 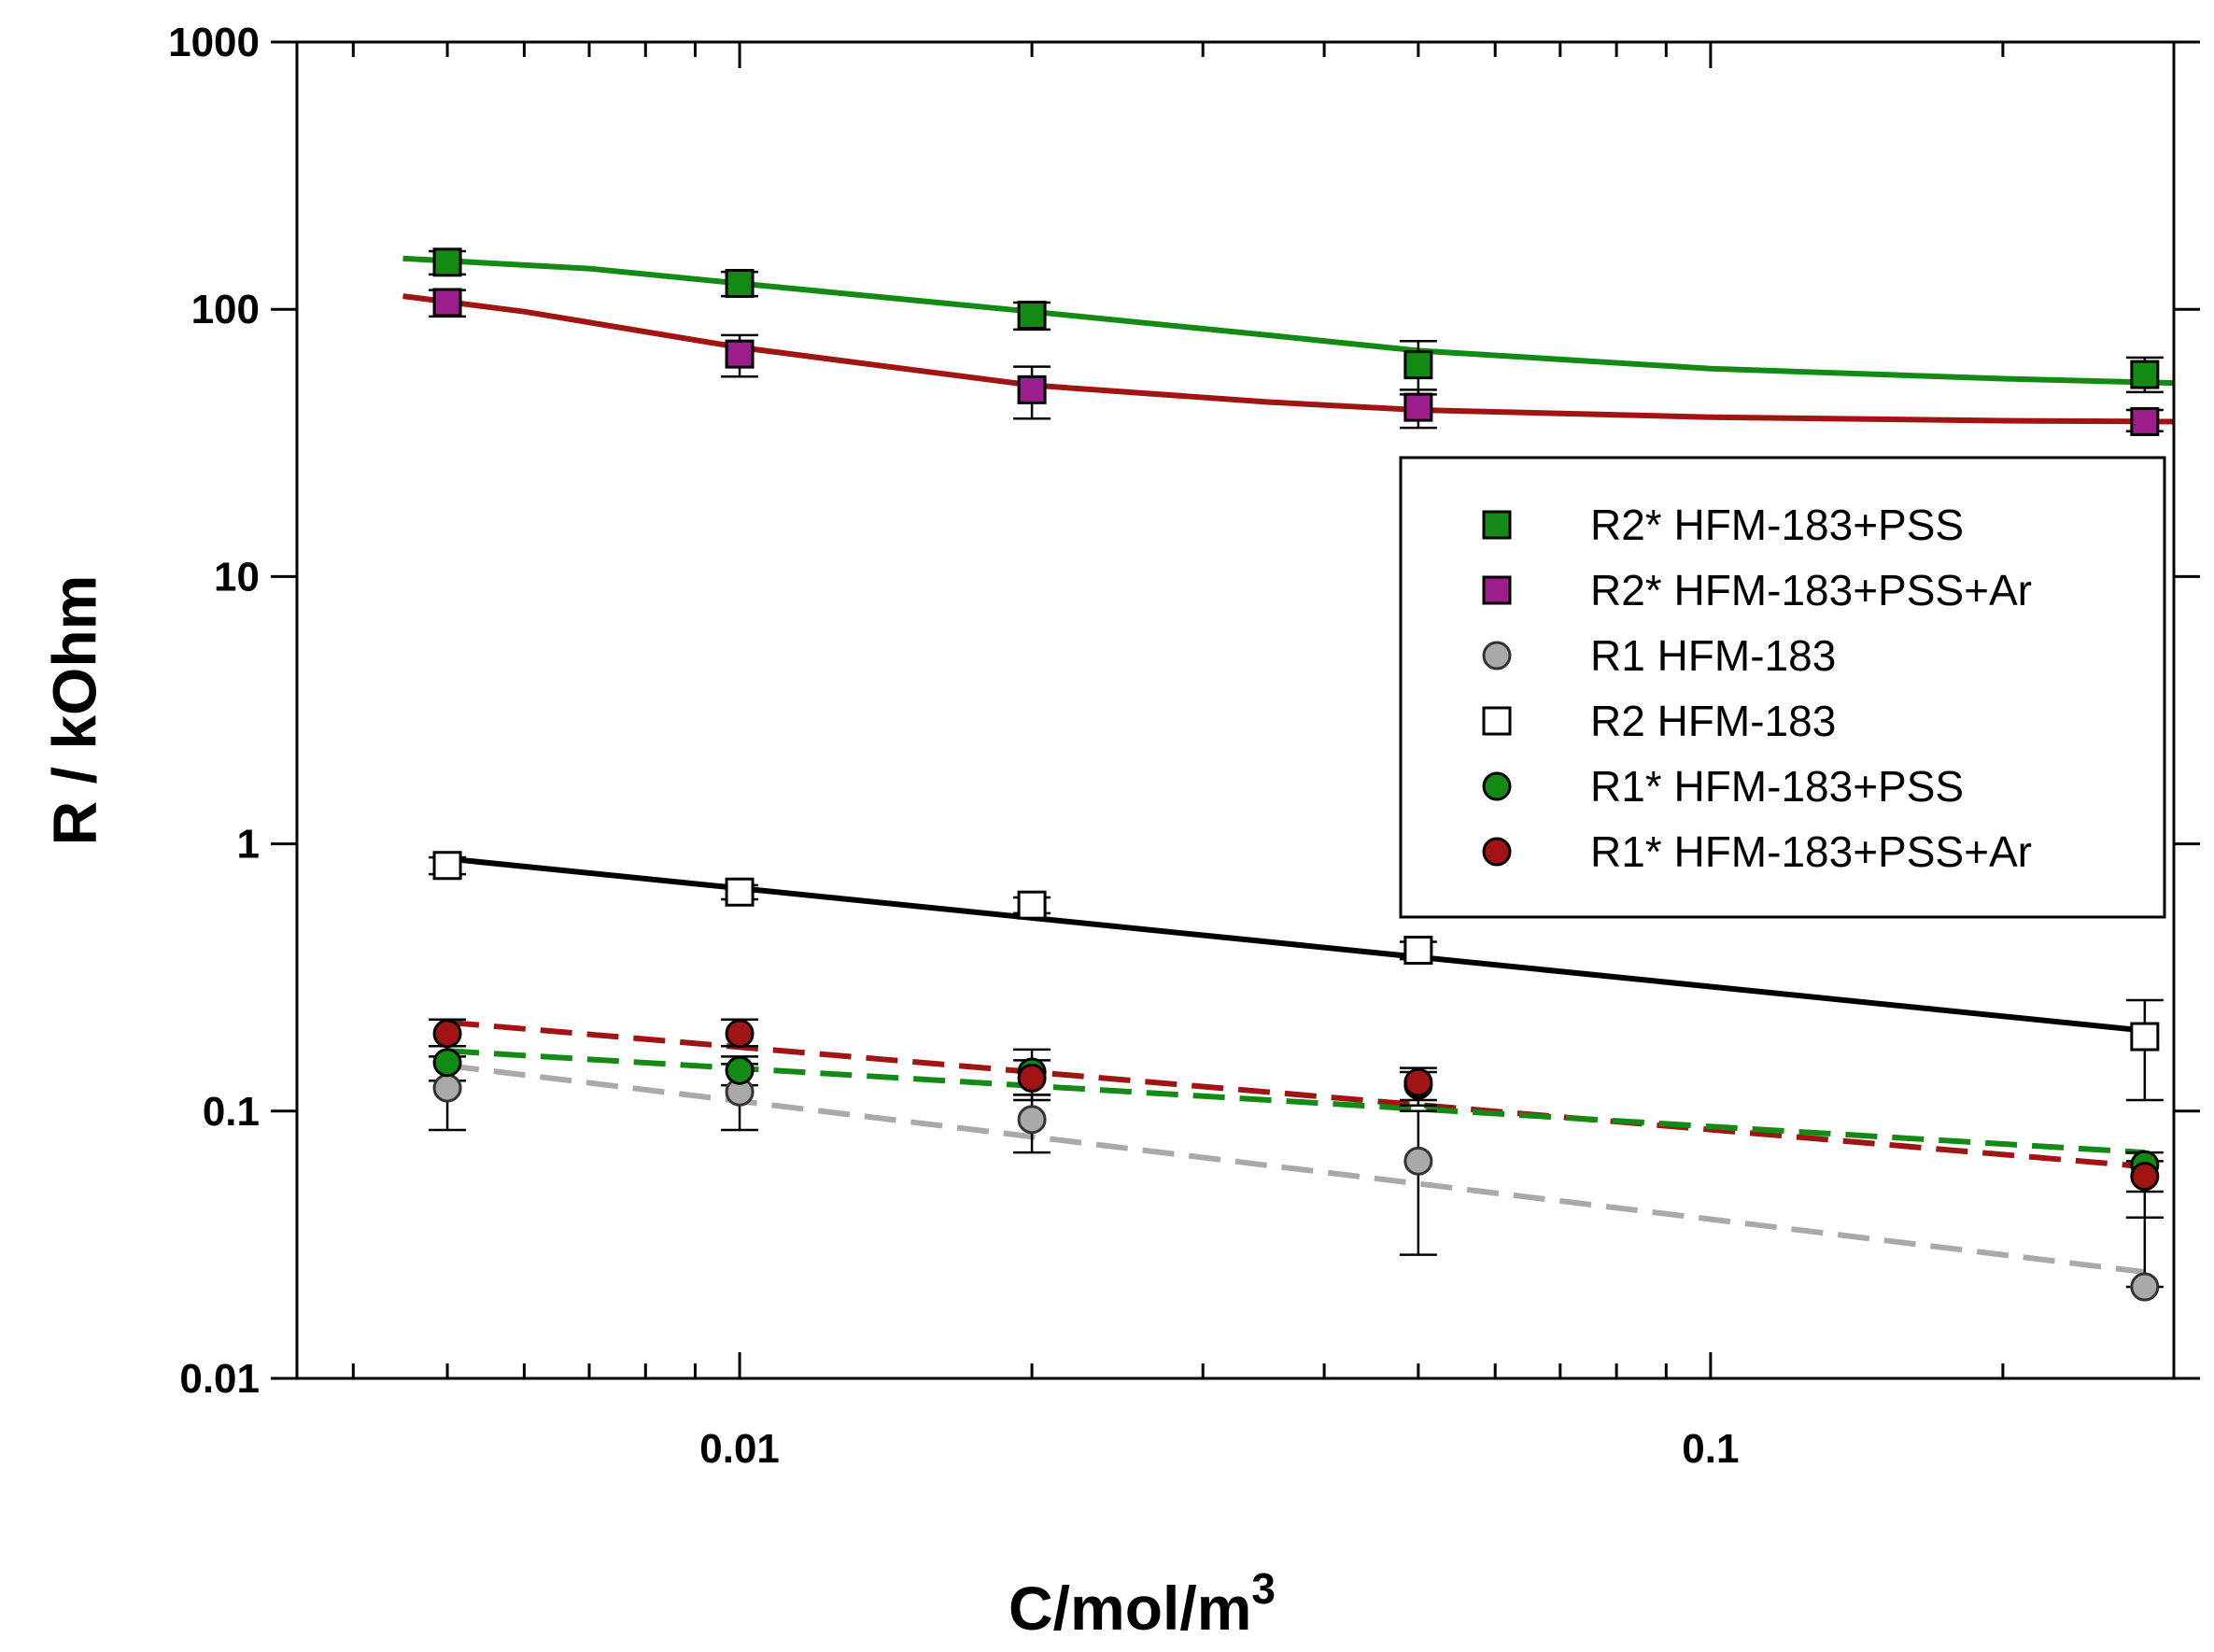 What do you see at coordinates (231, 1112) in the screenshot?
I see `y-tick-label: 0.1` at bounding box center [231, 1112].